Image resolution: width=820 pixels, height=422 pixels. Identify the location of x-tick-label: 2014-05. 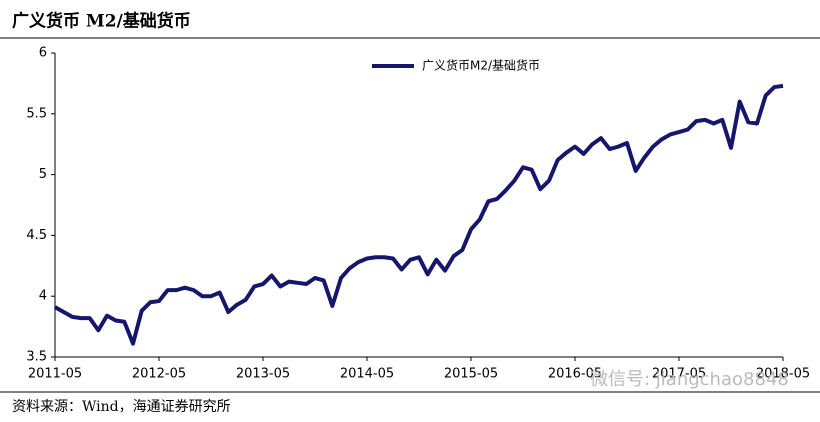
(367, 374).